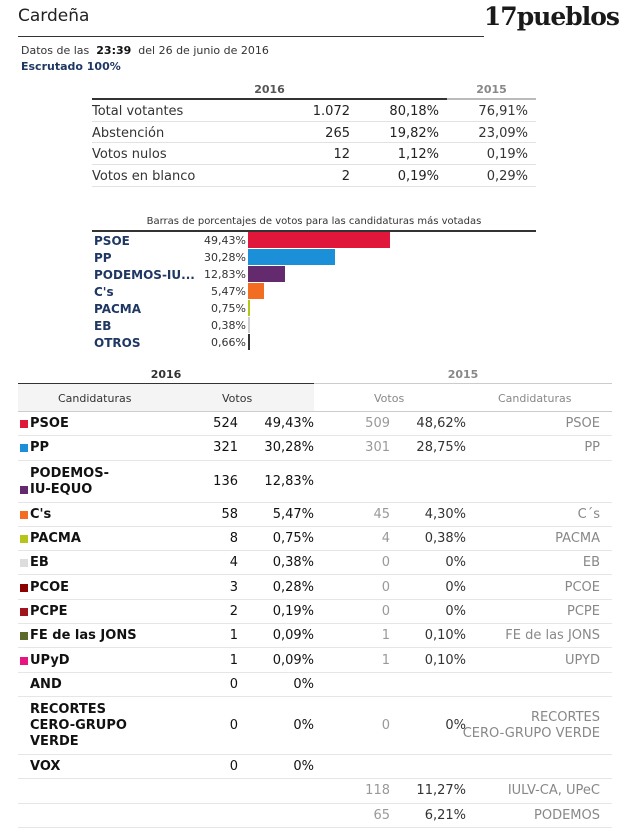  What do you see at coordinates (441, 424) in the screenshot?
I see `pct-2015: 48,62%` at bounding box center [441, 424].